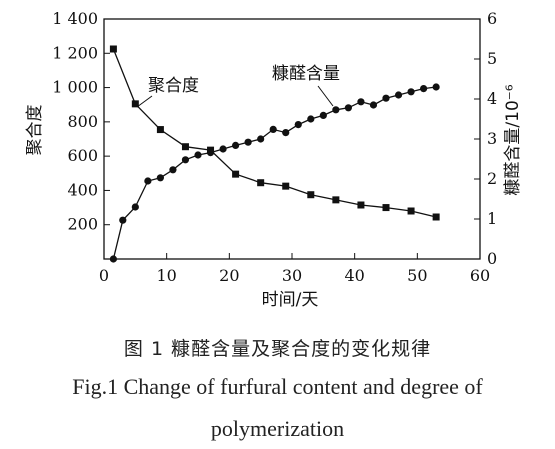  I want to click on annotation-layer: 聚合度 糠醛含量, so click(238, 85).